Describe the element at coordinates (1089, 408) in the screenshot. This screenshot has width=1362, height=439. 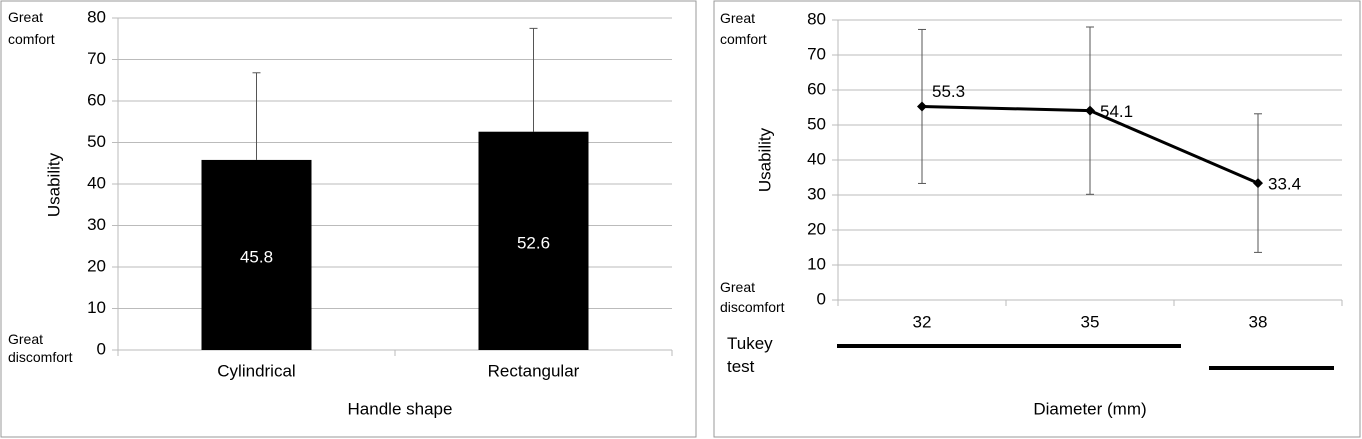
I see `x-axis-title: Diameter (mm)` at that location.